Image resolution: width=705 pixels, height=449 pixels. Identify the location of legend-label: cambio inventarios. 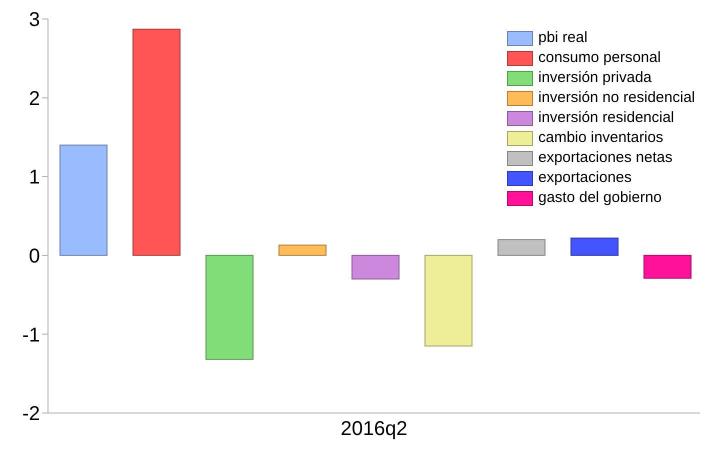
(601, 138).